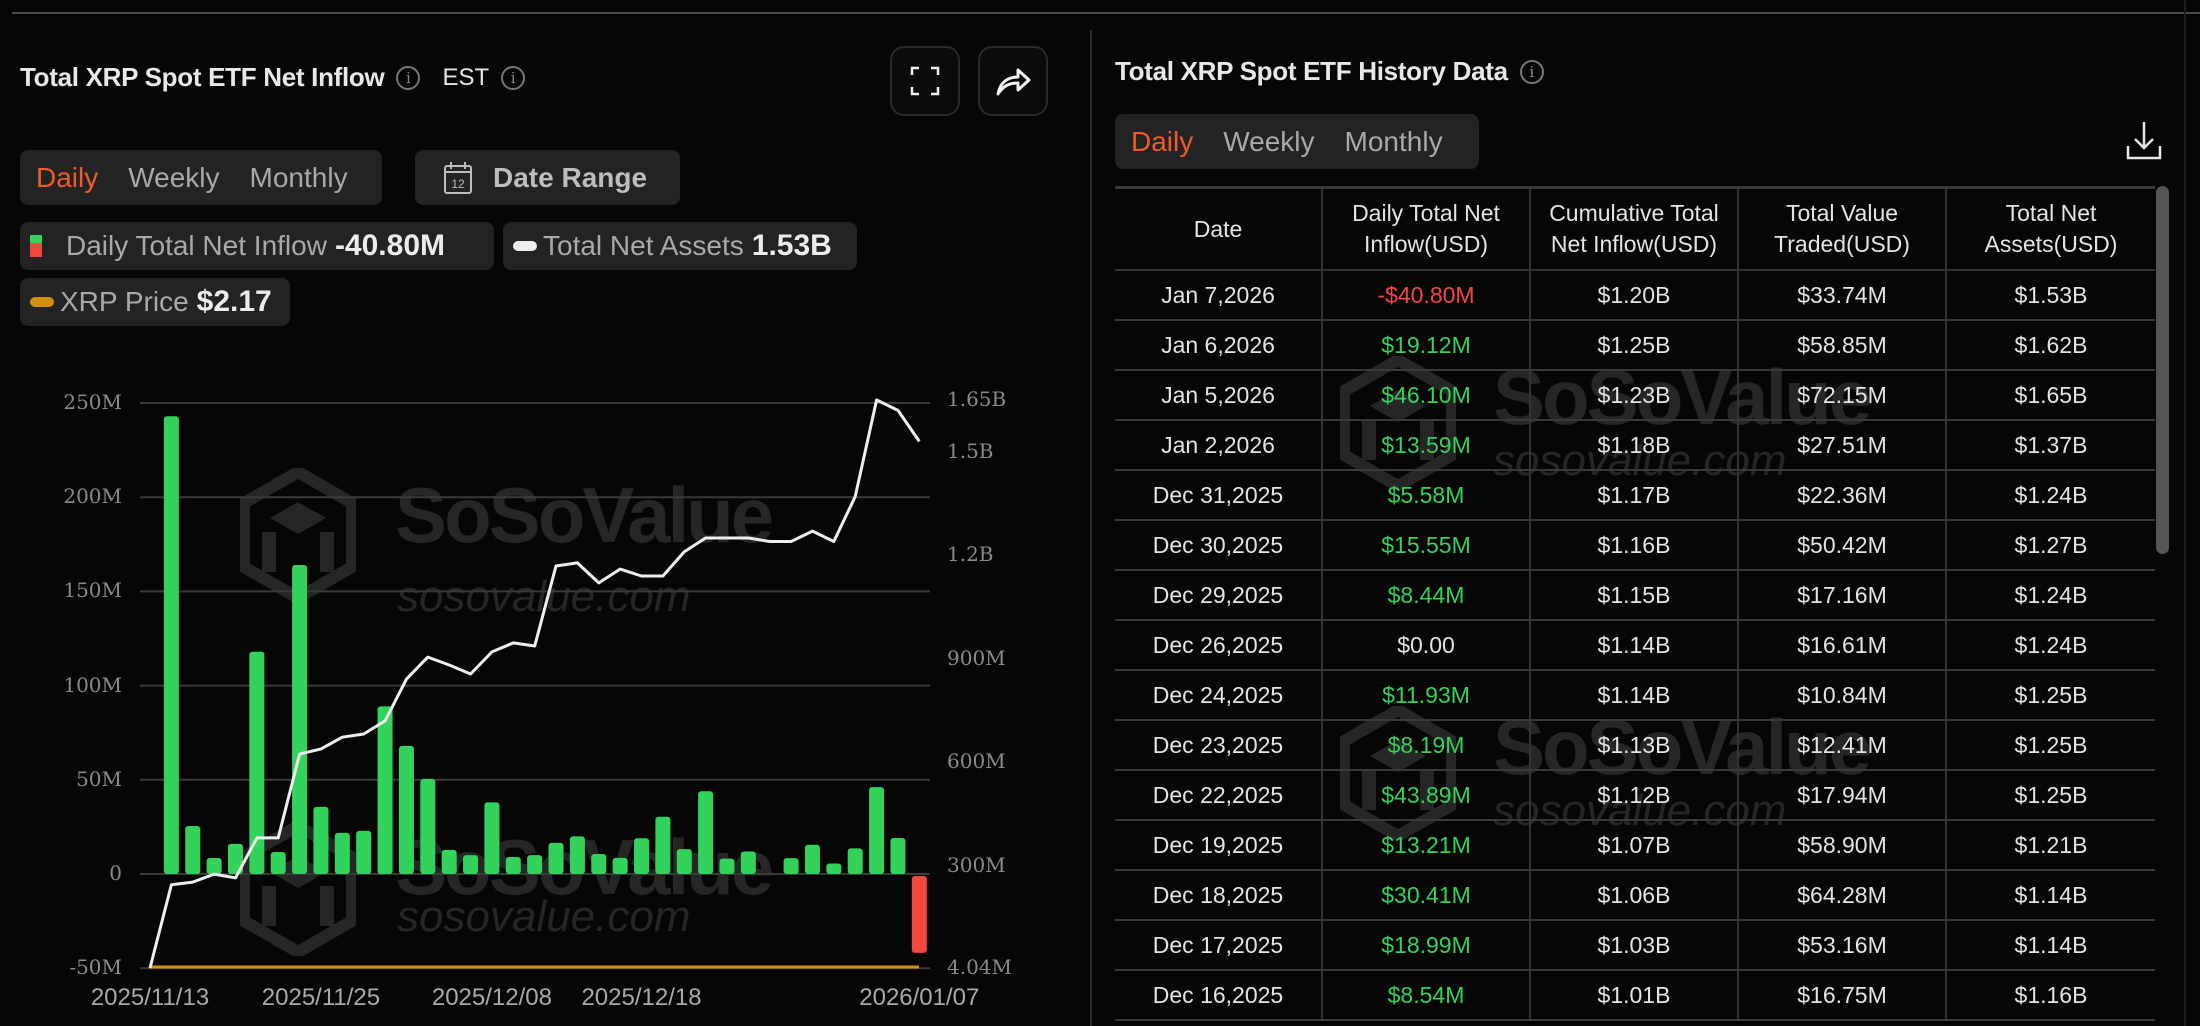  I want to click on cell-traded: $64.28M, so click(1842, 895).